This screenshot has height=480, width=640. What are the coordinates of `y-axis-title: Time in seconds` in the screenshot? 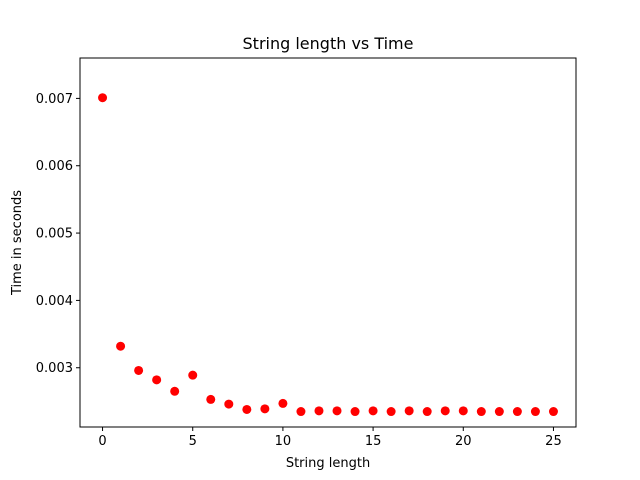 It's located at (17, 243).